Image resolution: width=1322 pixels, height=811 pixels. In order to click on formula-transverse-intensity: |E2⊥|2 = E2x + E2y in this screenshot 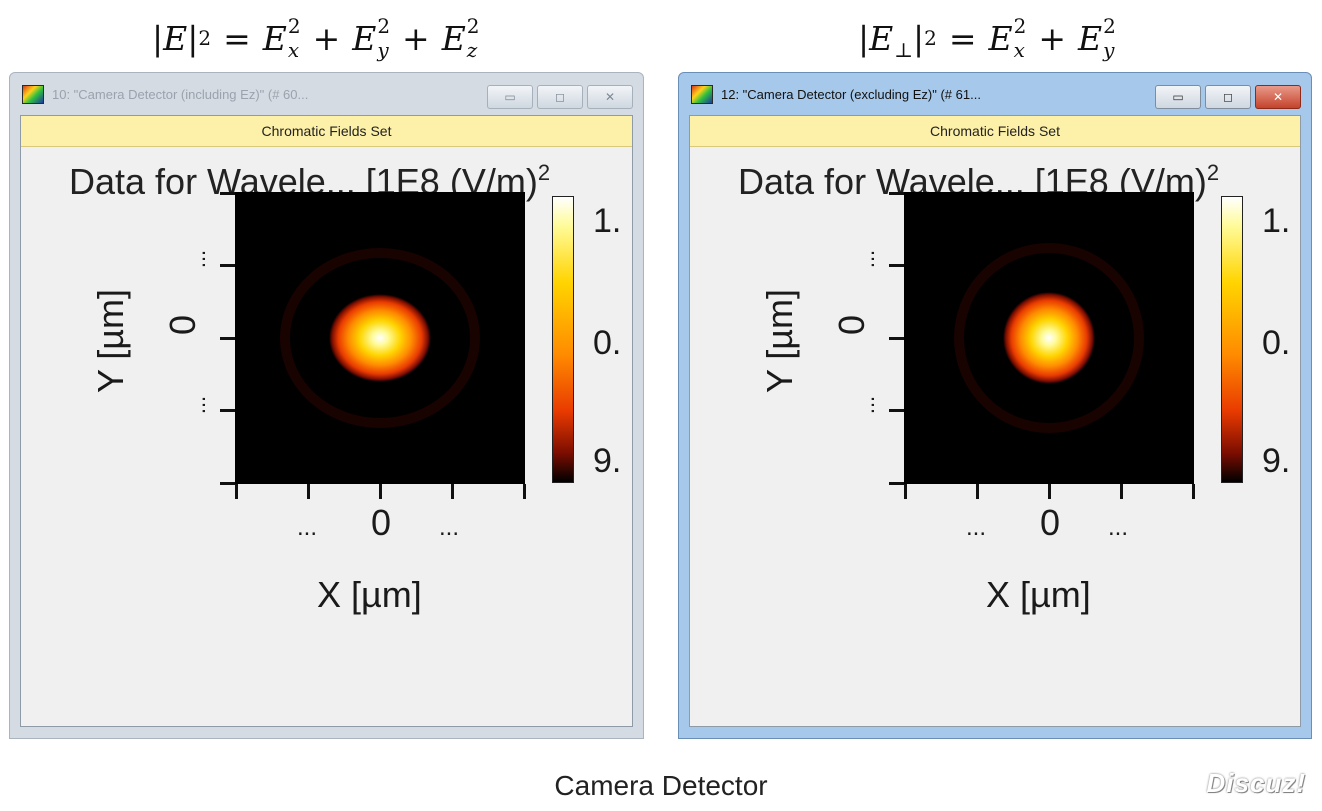, I will do `click(987, 38)`.